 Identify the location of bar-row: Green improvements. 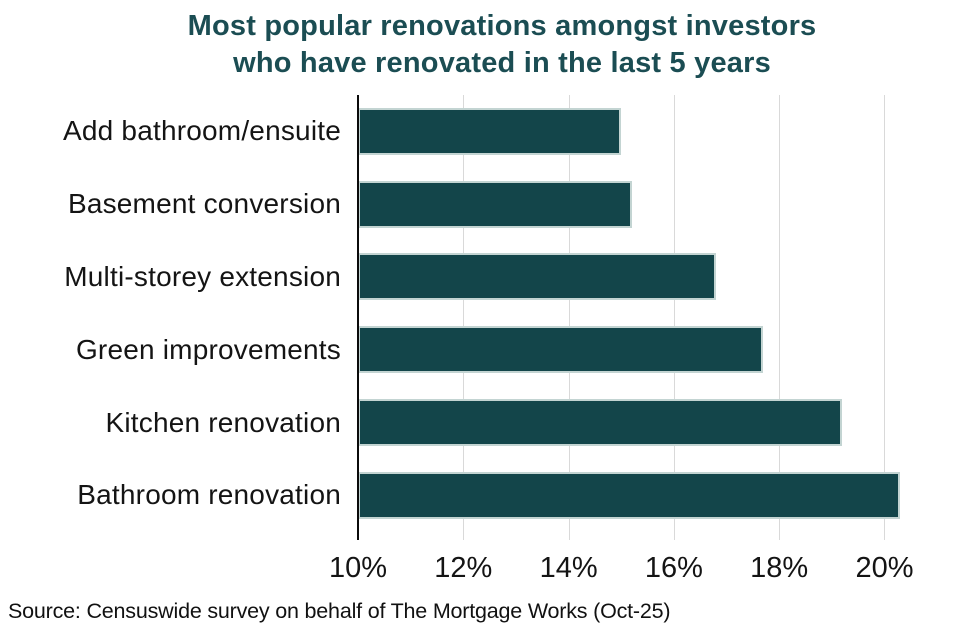
(487, 349).